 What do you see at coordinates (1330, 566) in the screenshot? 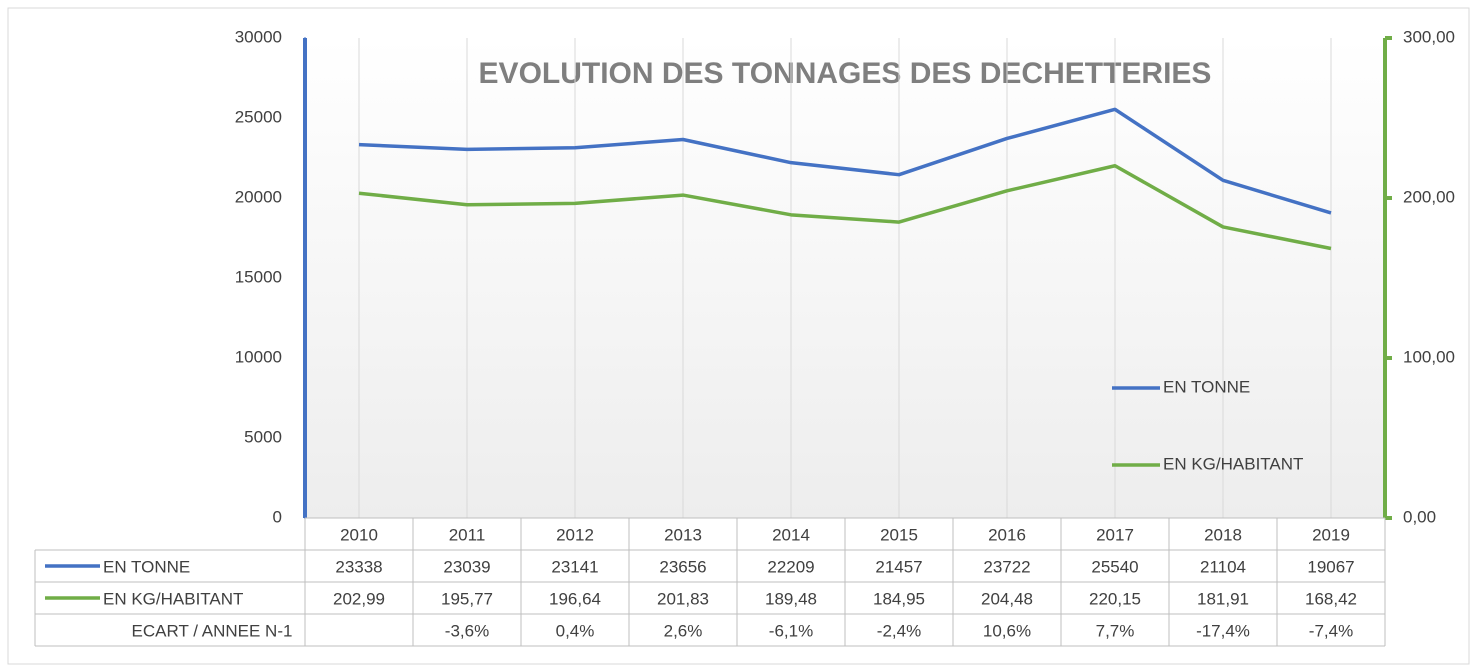
I see `table-cell: 19067` at bounding box center [1330, 566].